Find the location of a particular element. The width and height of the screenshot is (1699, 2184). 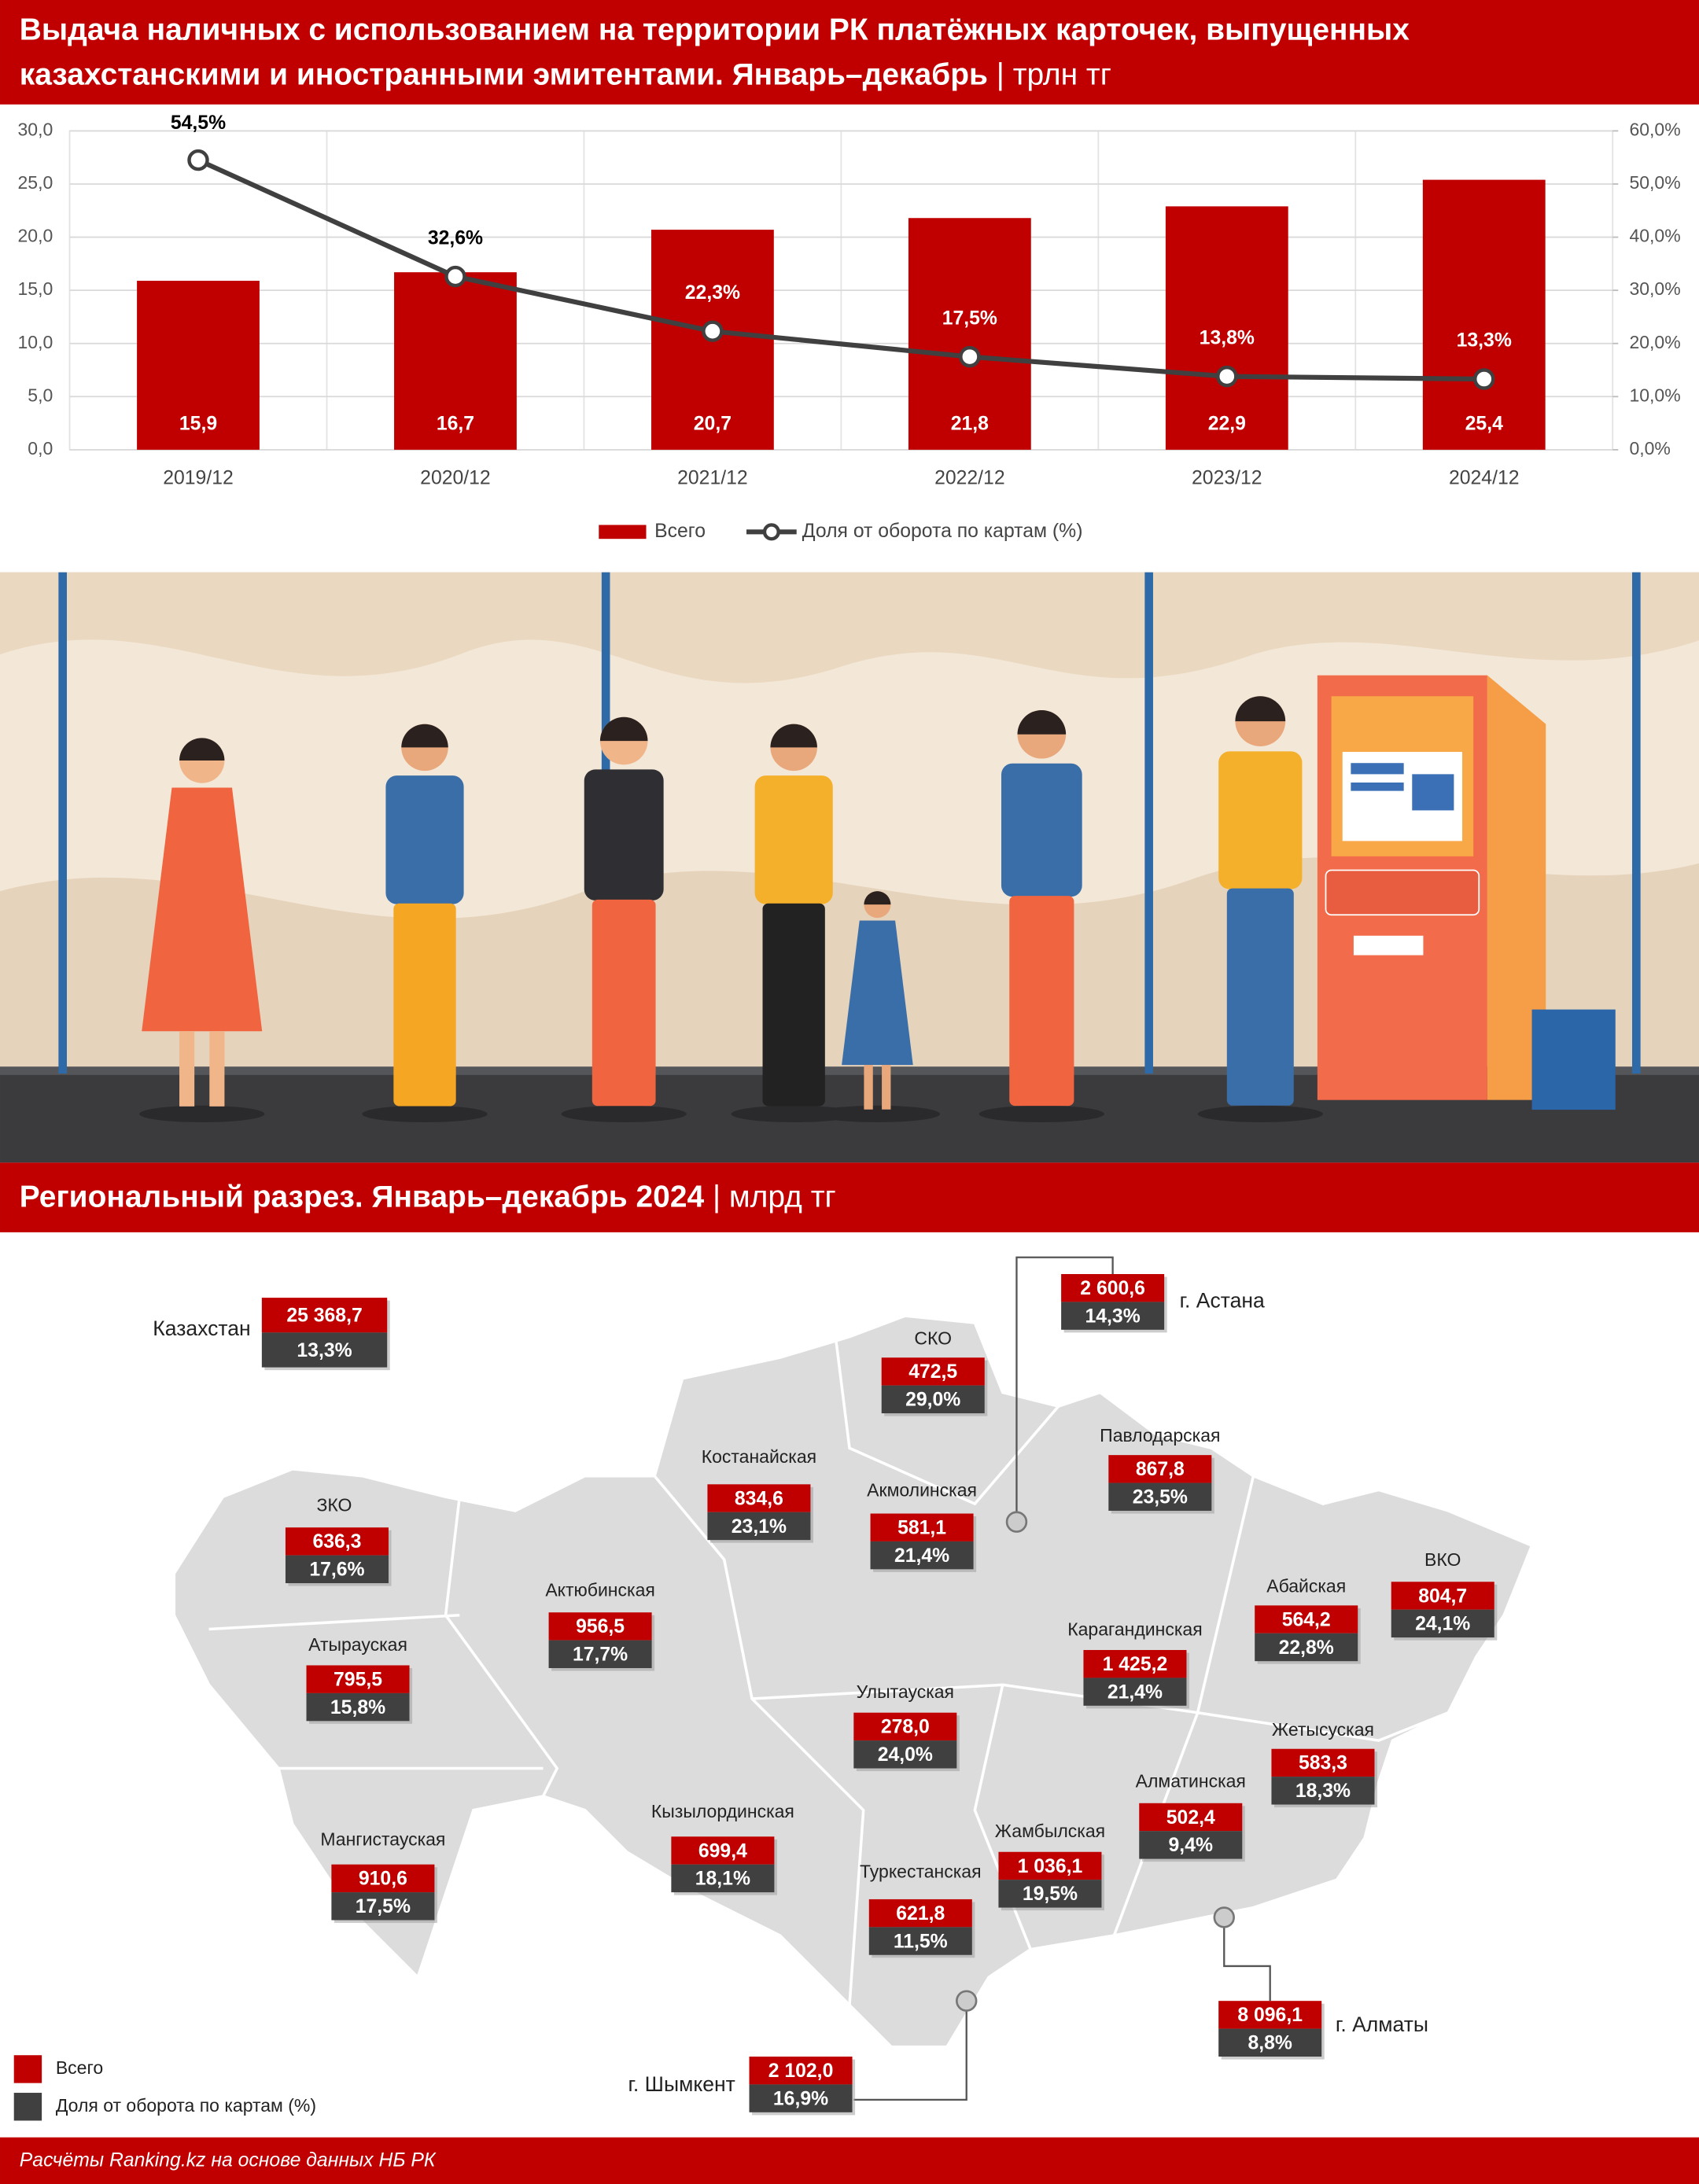

bar-value-label: 15,9 is located at coordinates (198, 424).